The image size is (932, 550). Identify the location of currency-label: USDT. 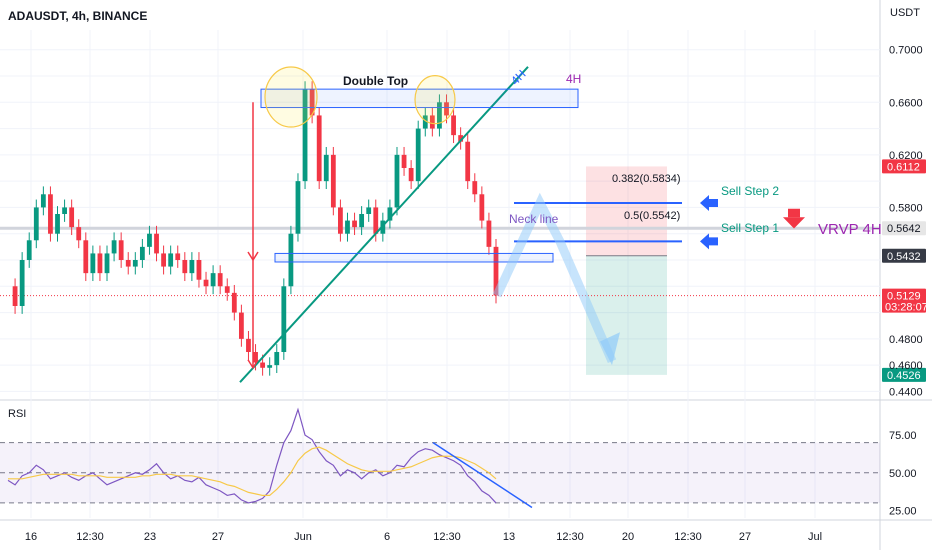
(905, 13).